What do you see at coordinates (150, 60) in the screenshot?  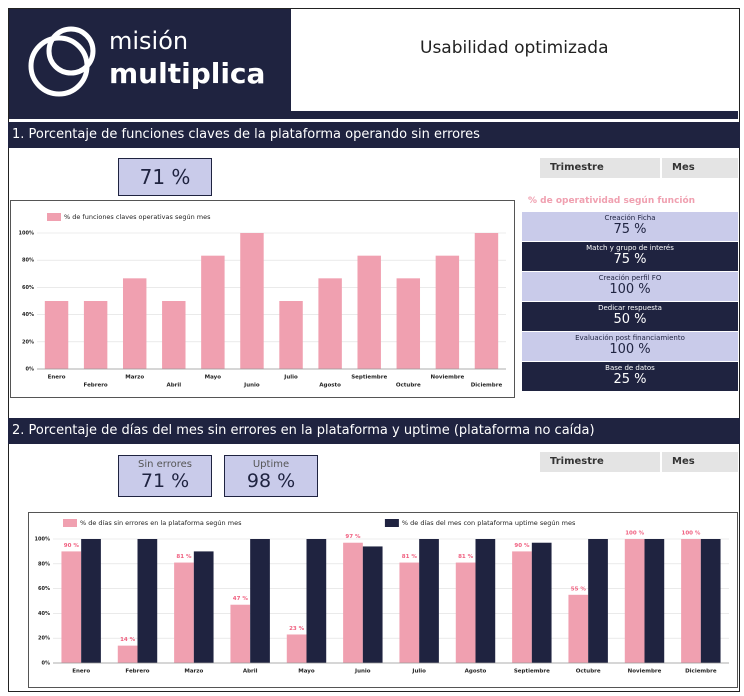 I see `logo-panel: misión multiplica` at bounding box center [150, 60].